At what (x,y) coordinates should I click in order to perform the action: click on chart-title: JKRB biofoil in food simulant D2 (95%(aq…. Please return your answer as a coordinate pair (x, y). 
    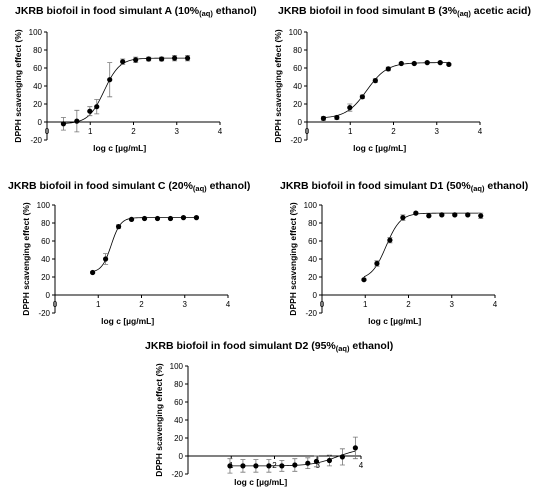
    Looking at the image, I should click on (269, 346).